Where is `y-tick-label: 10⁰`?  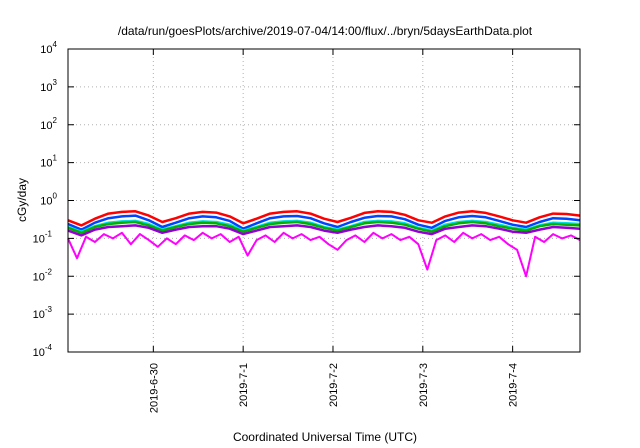
y-tick-label: 10⁰ is located at coordinates (48, 200).